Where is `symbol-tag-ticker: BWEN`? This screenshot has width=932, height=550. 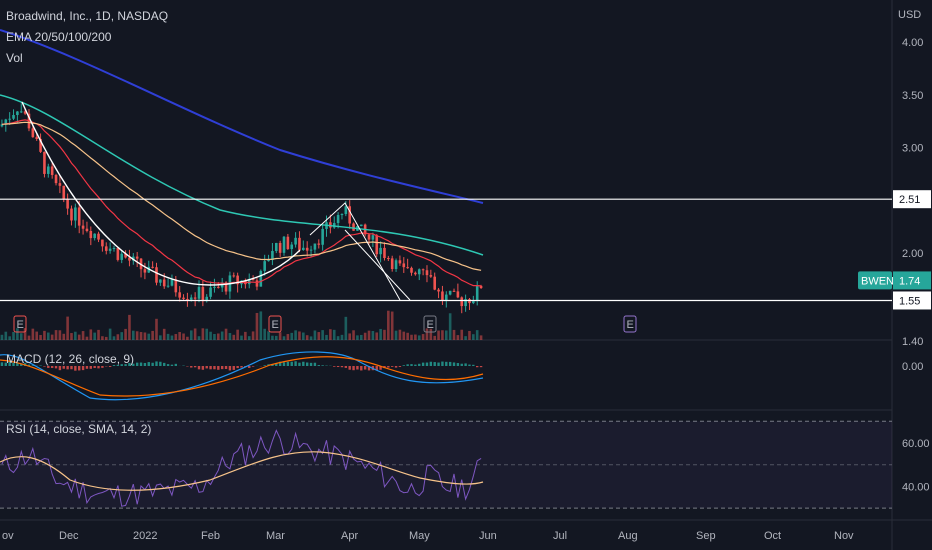
symbol-tag-ticker: BWEN is located at coordinates (877, 281).